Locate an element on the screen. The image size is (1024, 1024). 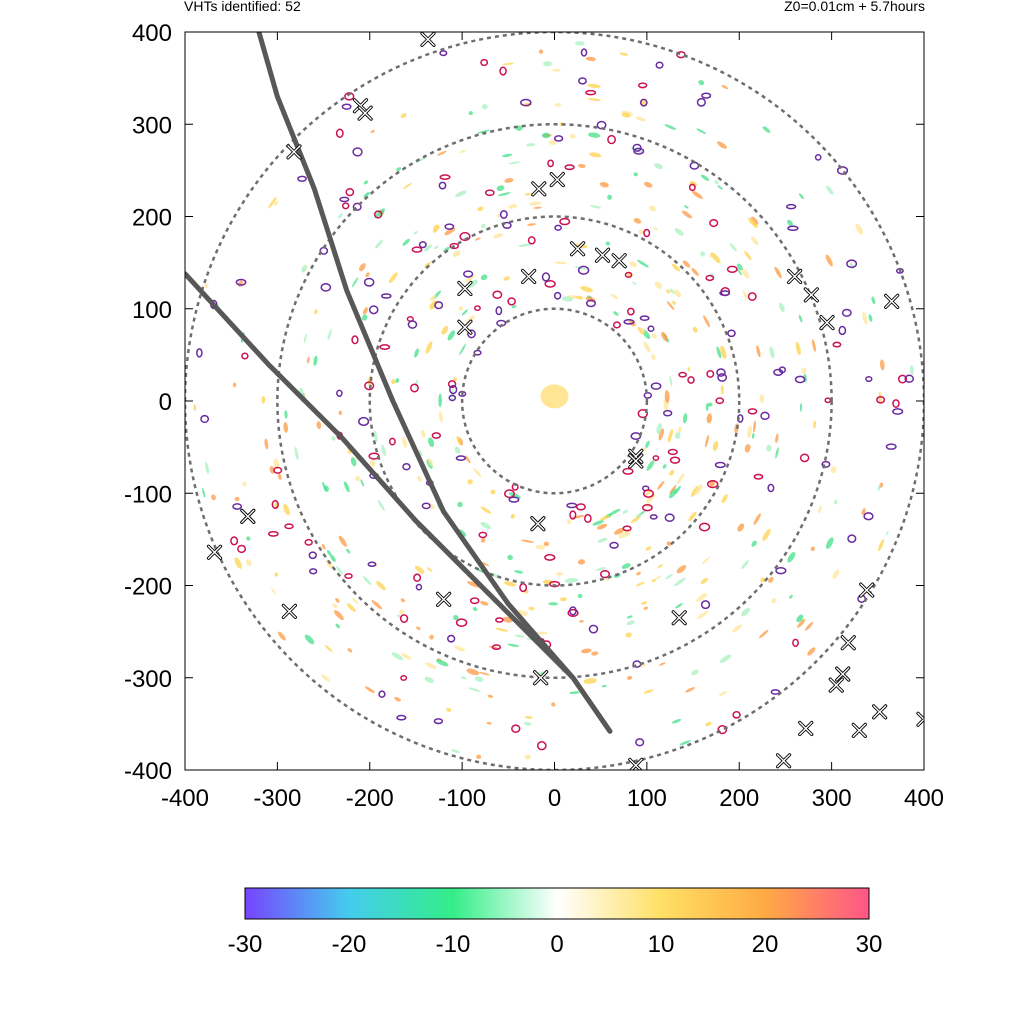
x-tick-label: -300 is located at coordinates (277, 798).